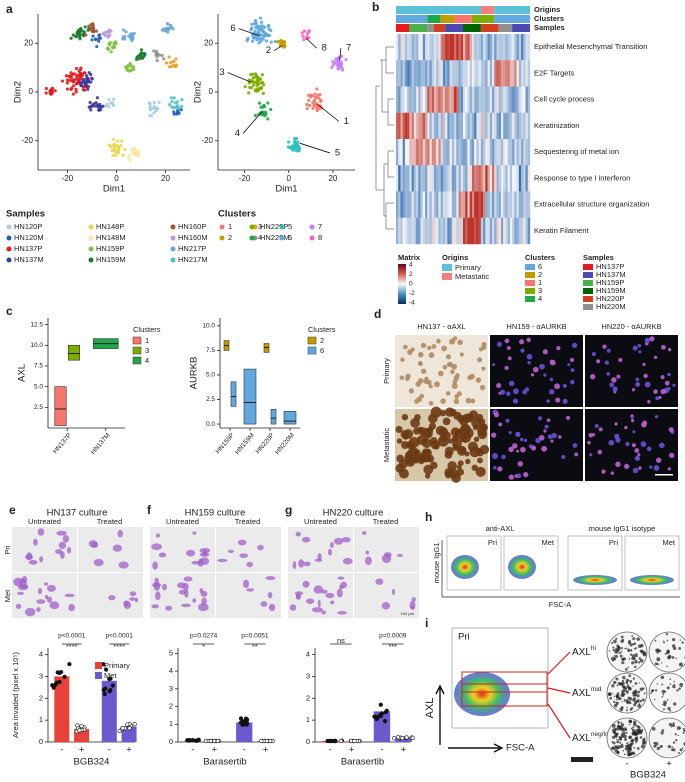  Describe the element at coordinates (255, 636) in the screenshot. I see `label: p=0.0051` at that location.